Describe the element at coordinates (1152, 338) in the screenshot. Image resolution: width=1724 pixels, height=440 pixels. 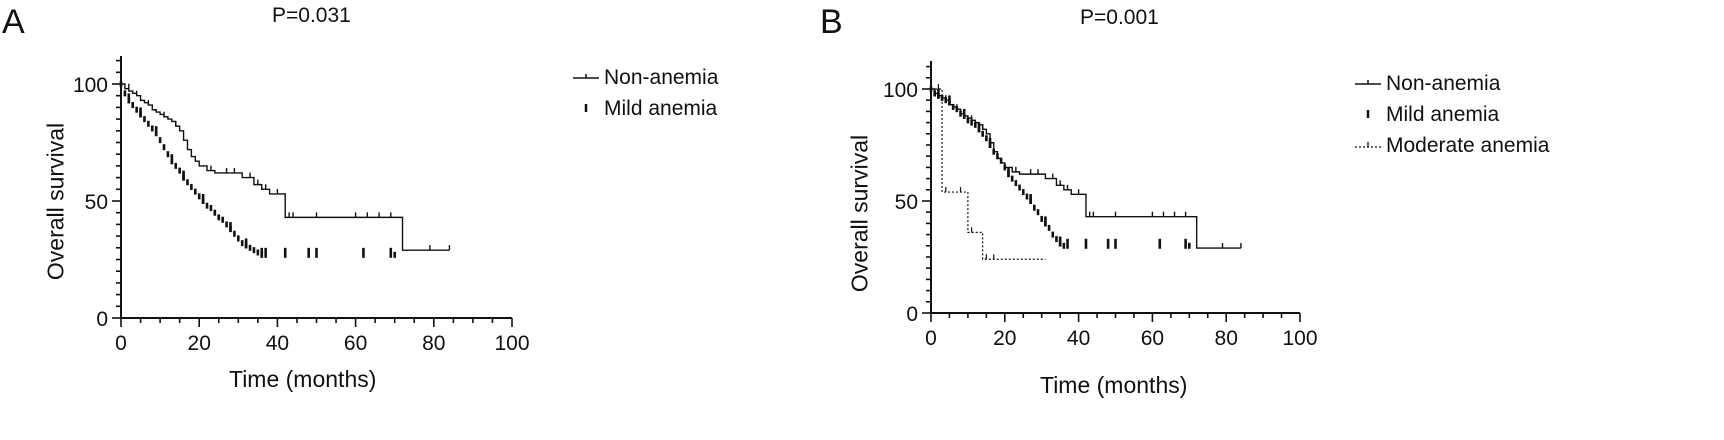
I see `x-tick-label-b: 60` at that location.